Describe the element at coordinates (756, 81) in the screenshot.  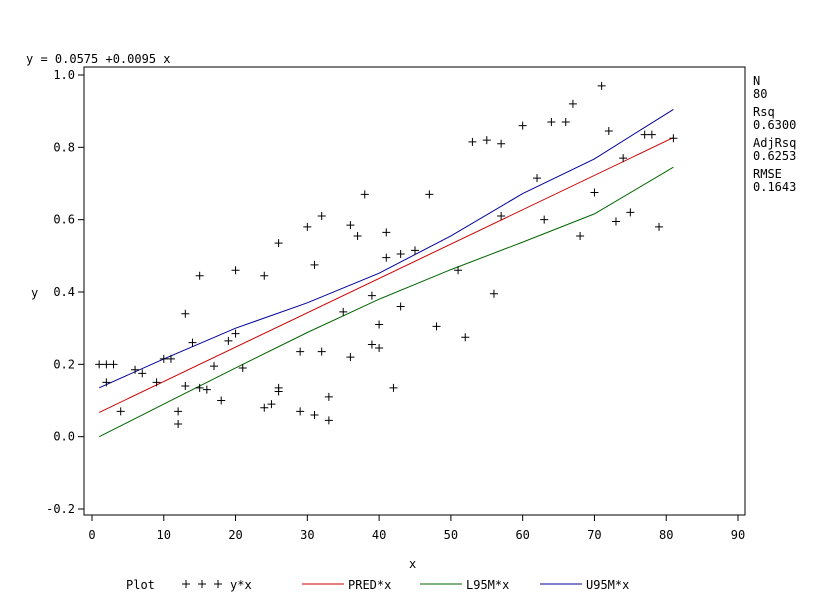
I see `stat-label: N` at that location.